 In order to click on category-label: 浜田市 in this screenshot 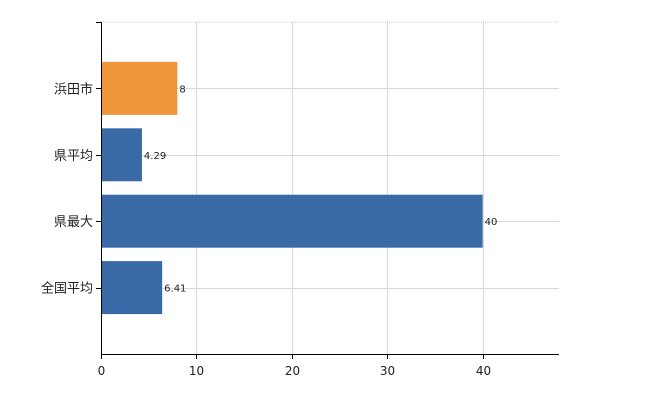, I will do `click(73, 89)`.